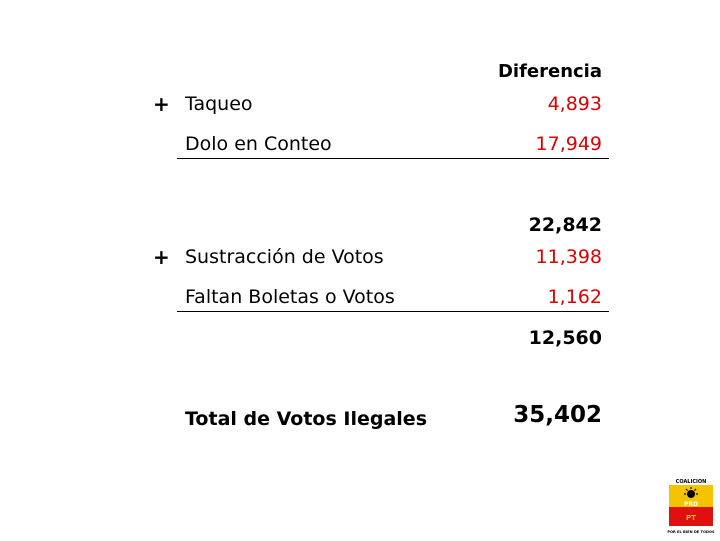  I want to click on row-value-sustraccion-de-votos: 11,398, so click(568, 257).